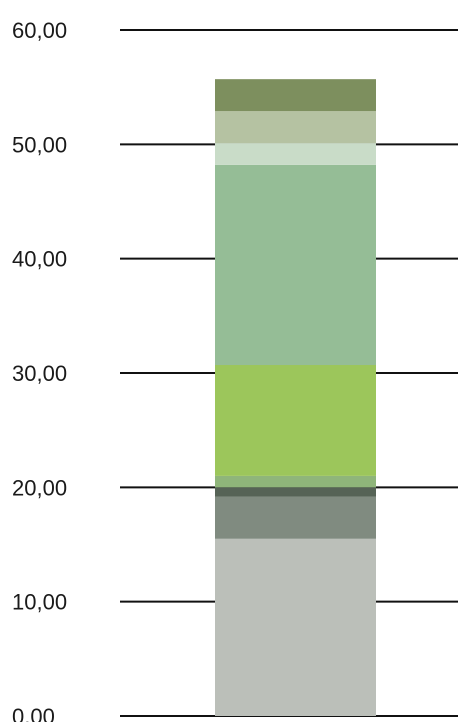  I want to click on y-tick-label: 20,00, so click(39, 487).